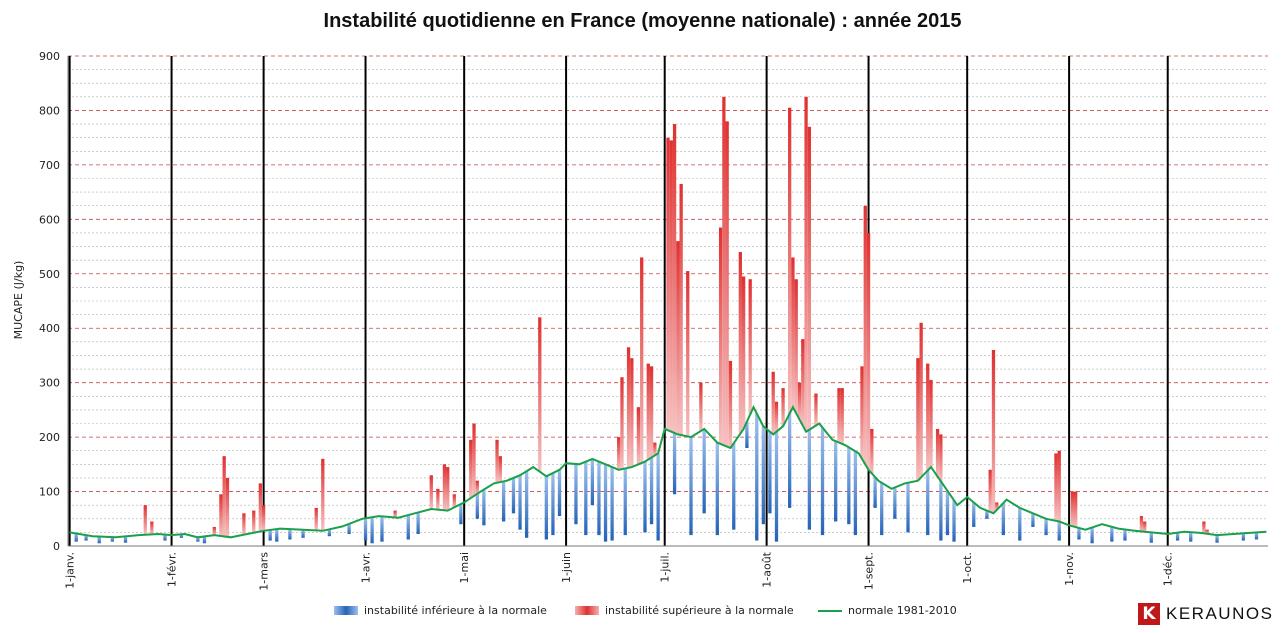 This screenshot has width=1285, height=633. What do you see at coordinates (49, 301) in the screenshot?
I see `y-tick-labels: 0 100 200 300 400 500 600 700 800 900` at bounding box center [49, 301].